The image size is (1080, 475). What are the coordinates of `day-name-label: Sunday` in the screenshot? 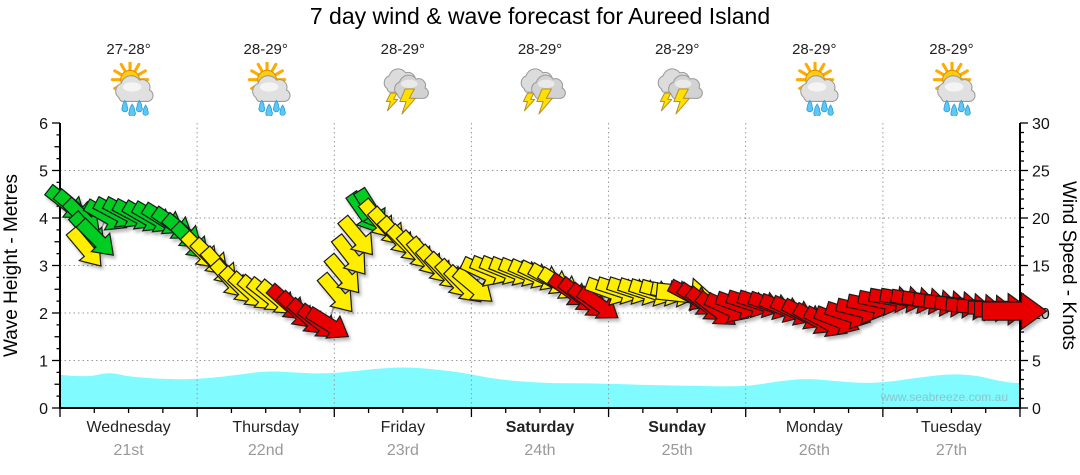 It's located at (677, 427).